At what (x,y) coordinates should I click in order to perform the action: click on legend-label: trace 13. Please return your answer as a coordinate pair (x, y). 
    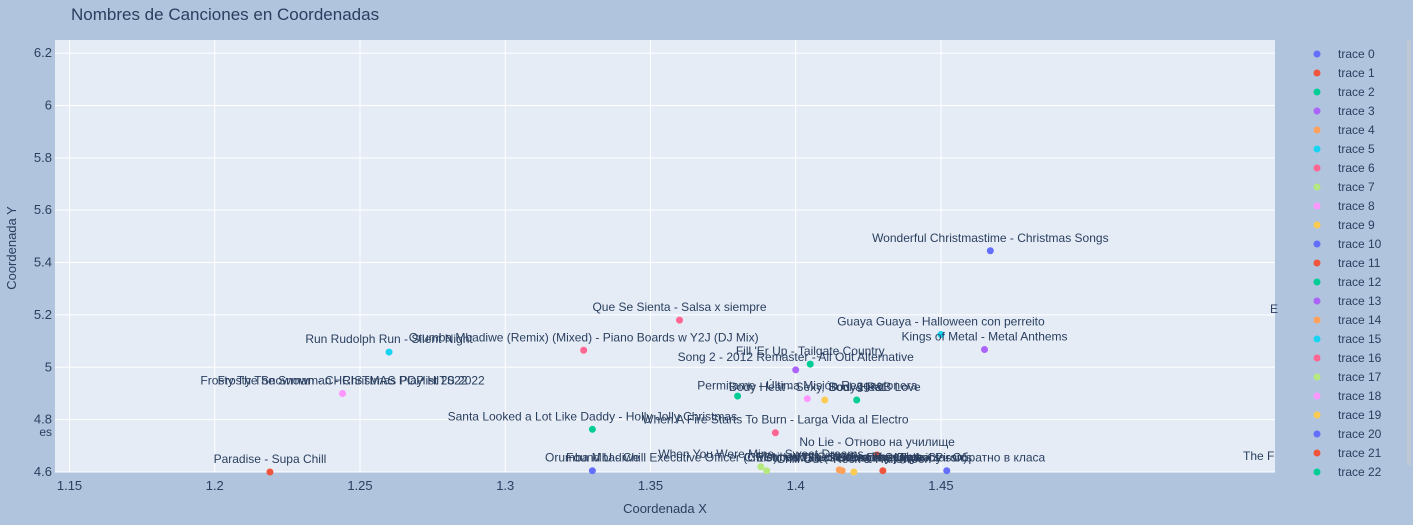
    Looking at the image, I should click on (1360, 301).